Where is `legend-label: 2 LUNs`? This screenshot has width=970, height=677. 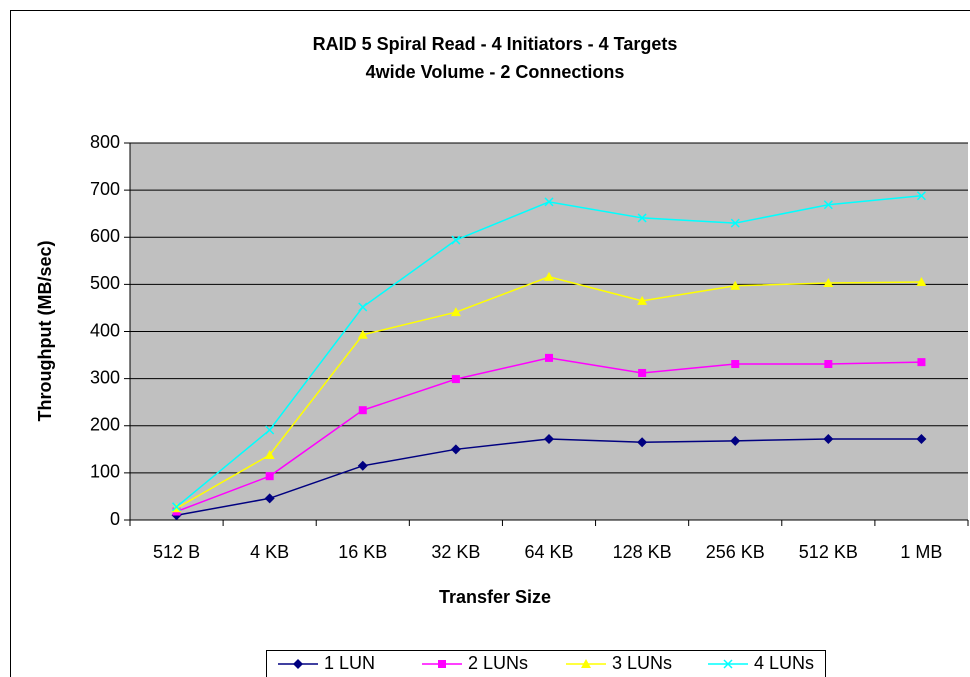 legend-label: 2 LUNs is located at coordinates (498, 663).